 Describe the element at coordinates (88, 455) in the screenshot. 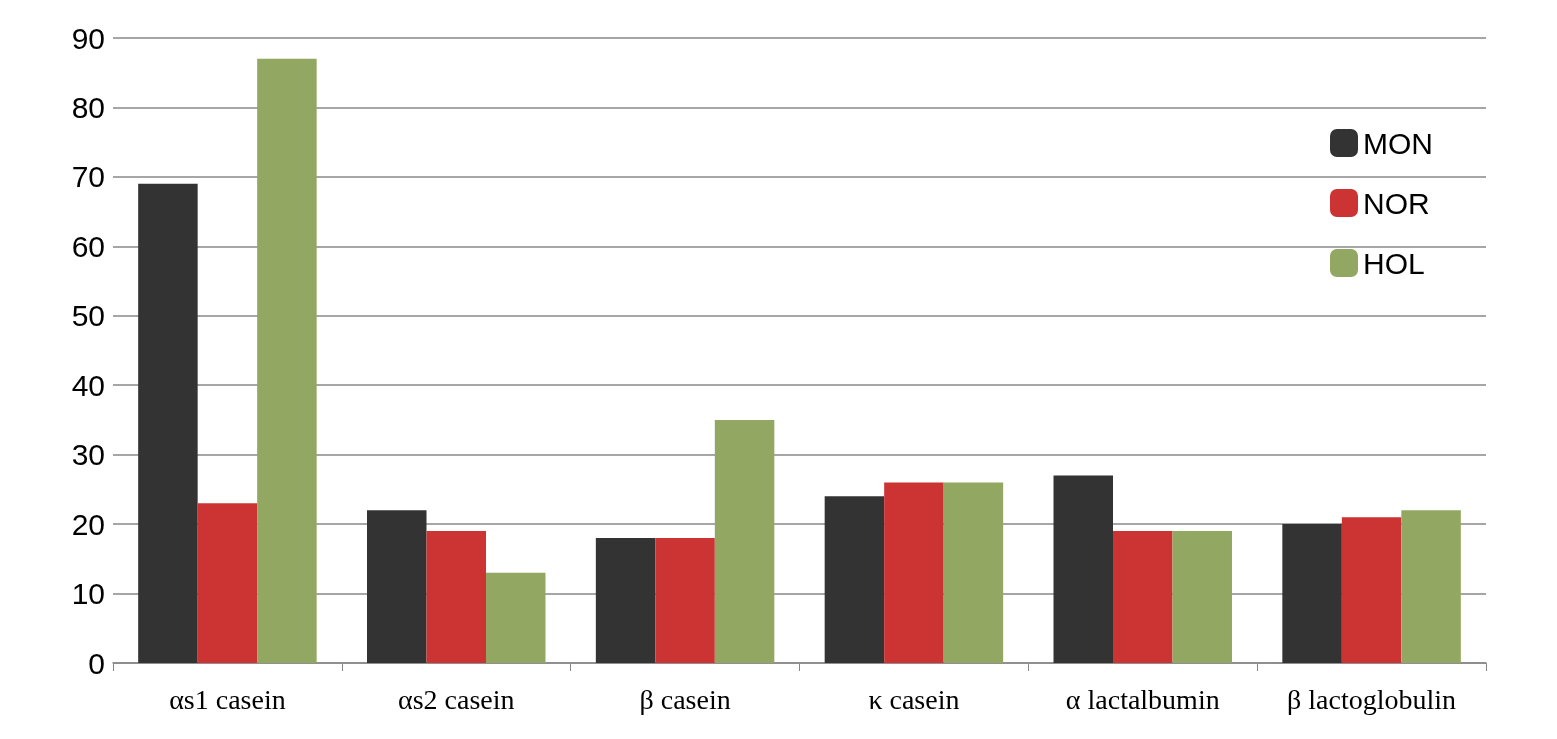

I see `y-tick-label: 30` at that location.